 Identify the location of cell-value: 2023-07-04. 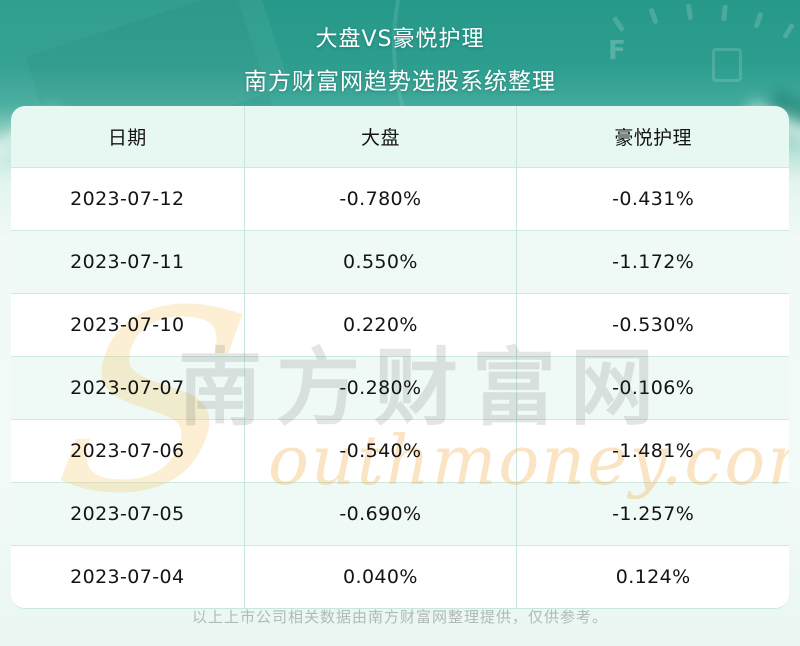
(127, 577).